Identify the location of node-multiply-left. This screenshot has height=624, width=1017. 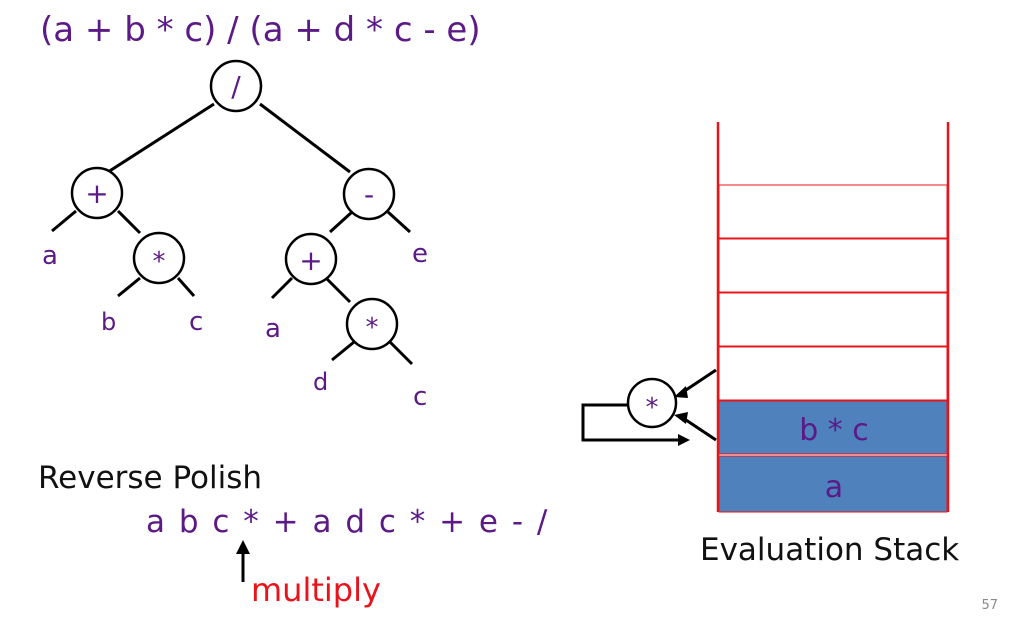
(159, 258).